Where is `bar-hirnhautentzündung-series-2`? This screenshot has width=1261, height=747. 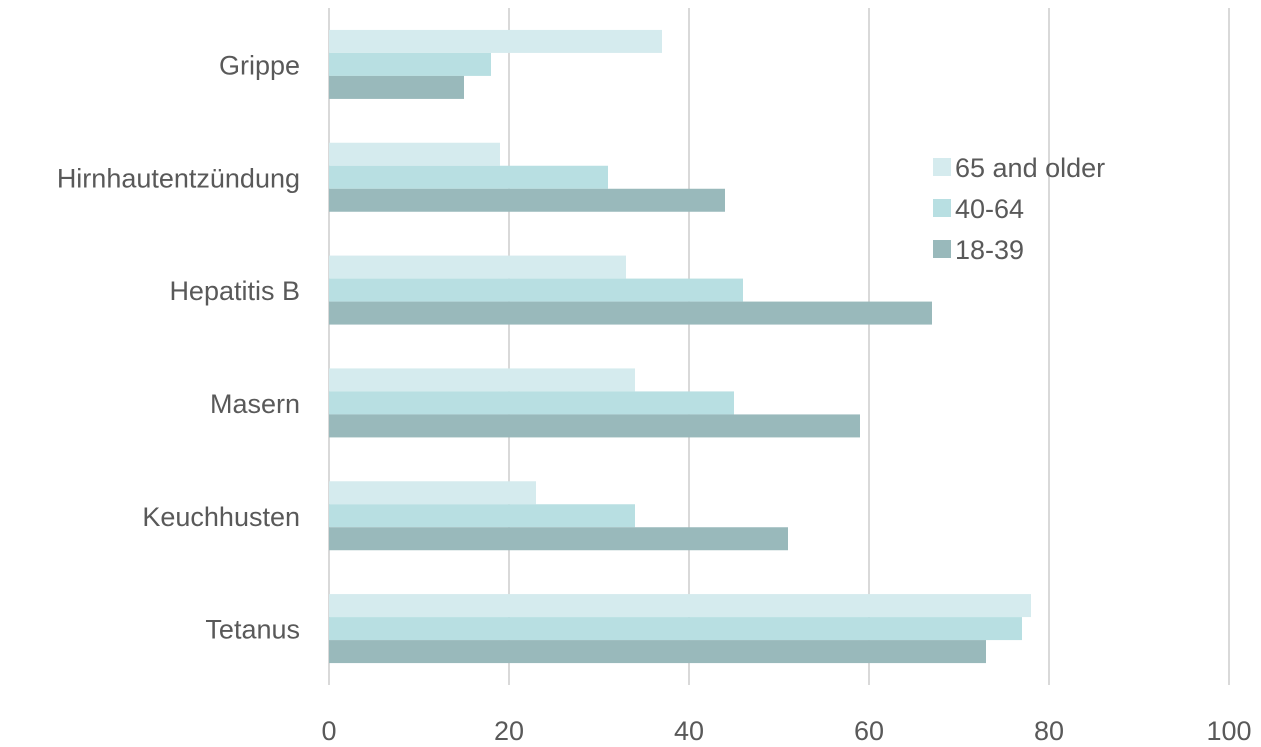 bar-hirnhautentzündung-series-2 is located at coordinates (527, 200).